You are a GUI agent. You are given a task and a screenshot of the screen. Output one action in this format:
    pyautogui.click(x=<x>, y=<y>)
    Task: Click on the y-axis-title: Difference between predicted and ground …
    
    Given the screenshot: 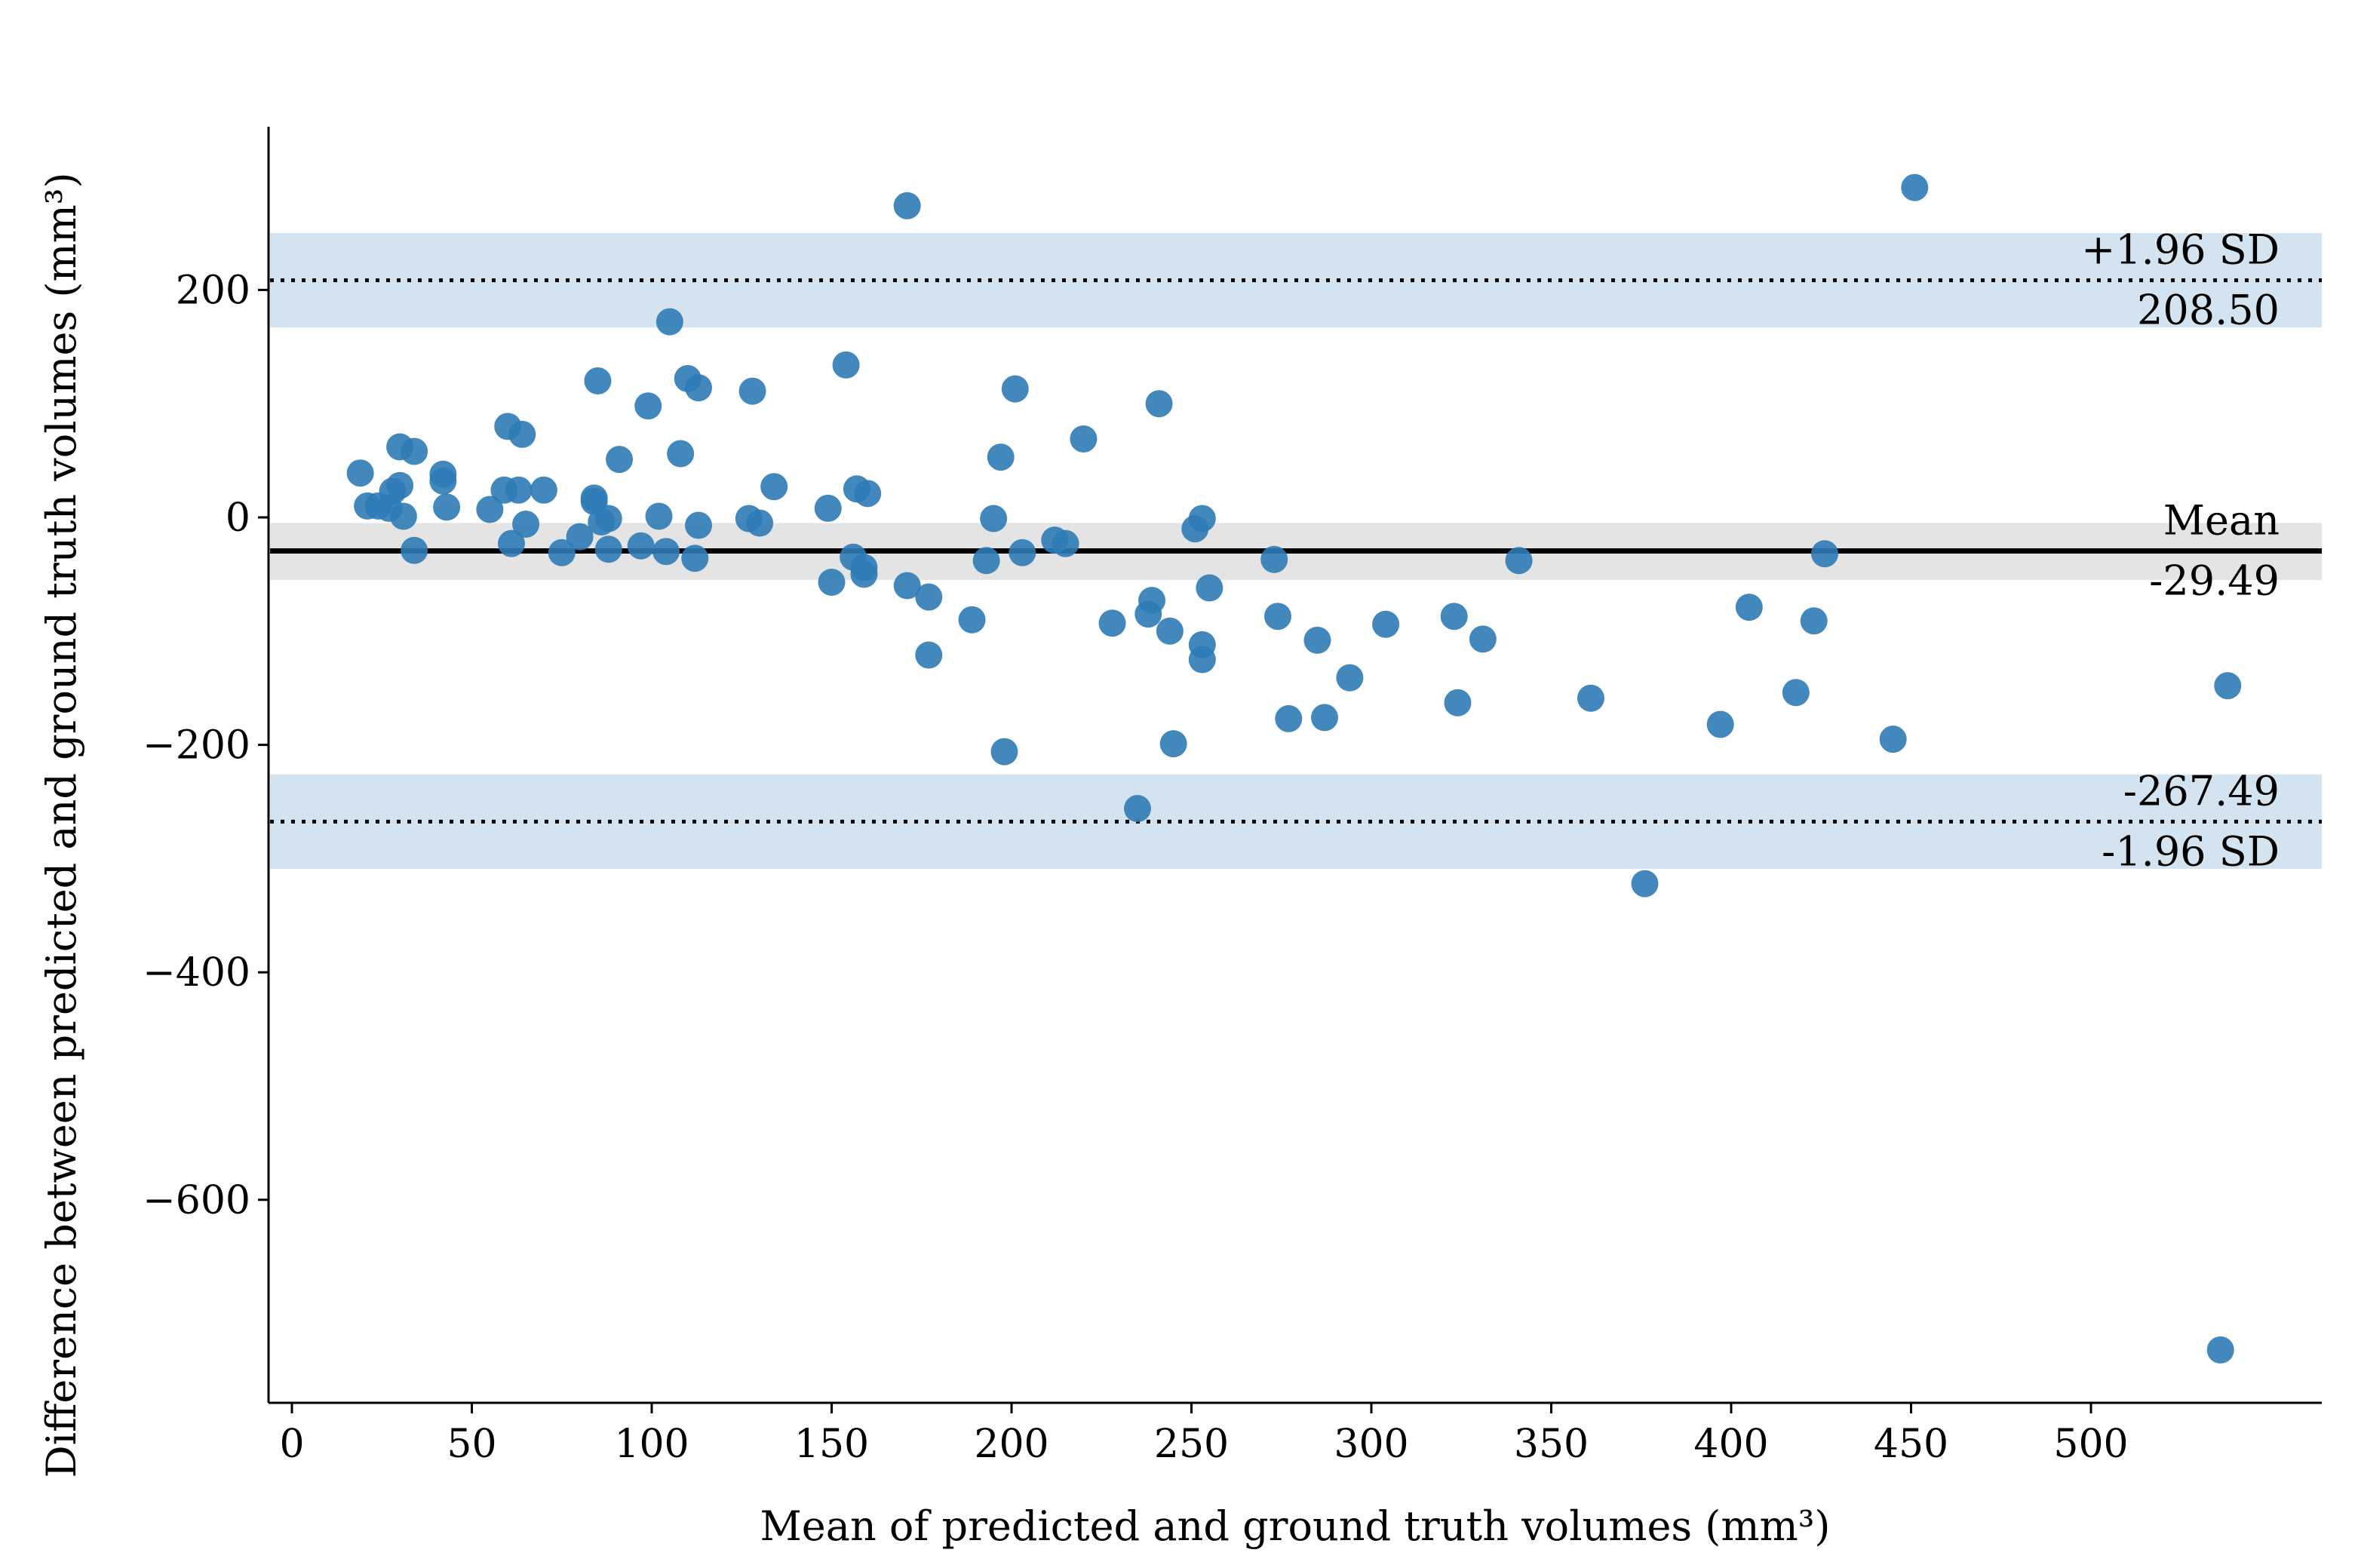 What is the action you would take?
    pyautogui.click(x=61, y=825)
    